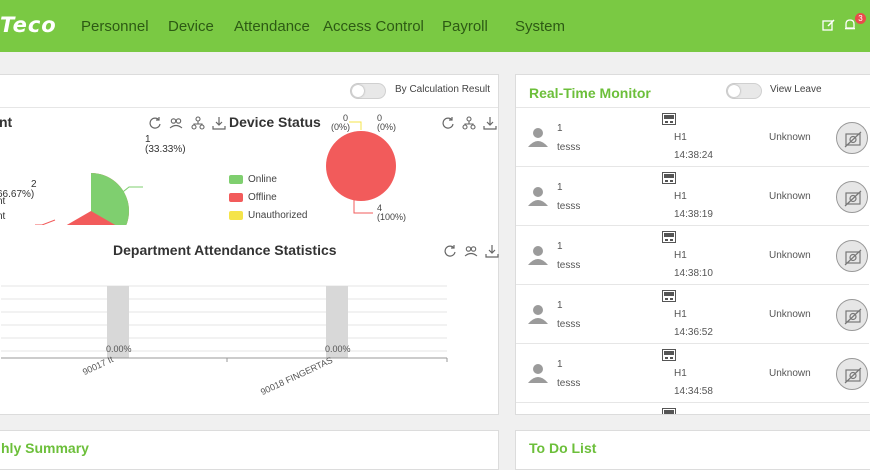 The image size is (870, 470). I want to click on download-icon-department, so click(492, 251).